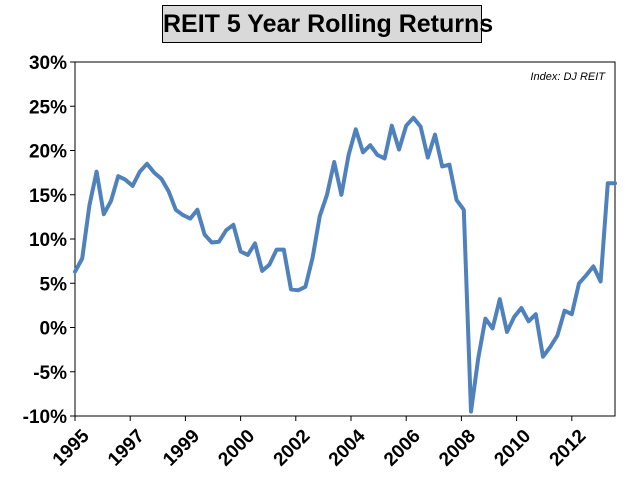 This screenshot has width=626, height=488. I want to click on y-tick-label: 25%, so click(48, 107).